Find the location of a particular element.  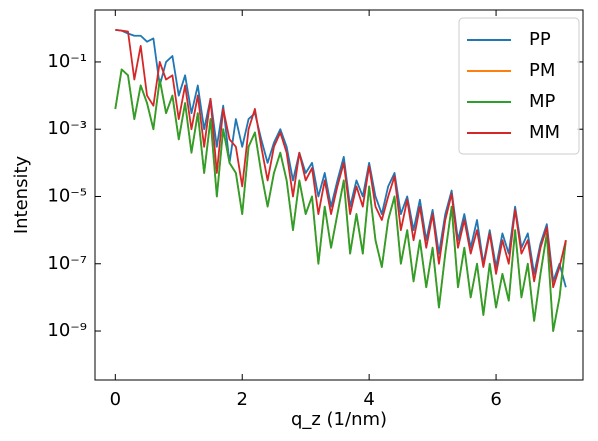

y-tick-label: 10⁻⁷ is located at coordinates (67, 263).